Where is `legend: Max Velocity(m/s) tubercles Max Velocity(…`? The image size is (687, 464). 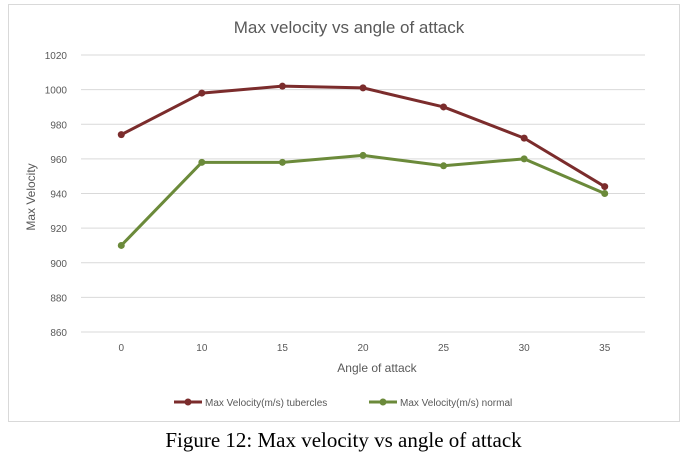
legend: Max Velocity(m/s) tubercles Max Velocity(… is located at coordinates (343, 403).